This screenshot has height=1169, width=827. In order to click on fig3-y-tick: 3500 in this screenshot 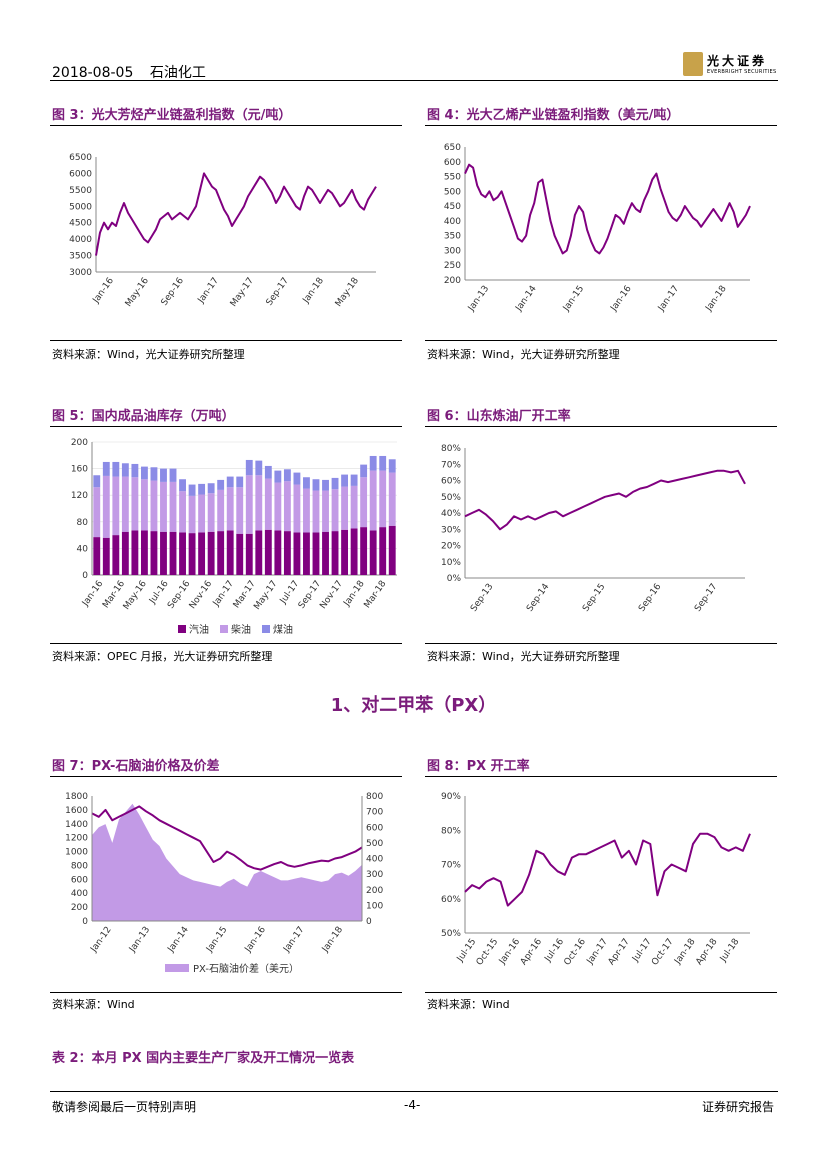, I will do `click(80, 257)`.